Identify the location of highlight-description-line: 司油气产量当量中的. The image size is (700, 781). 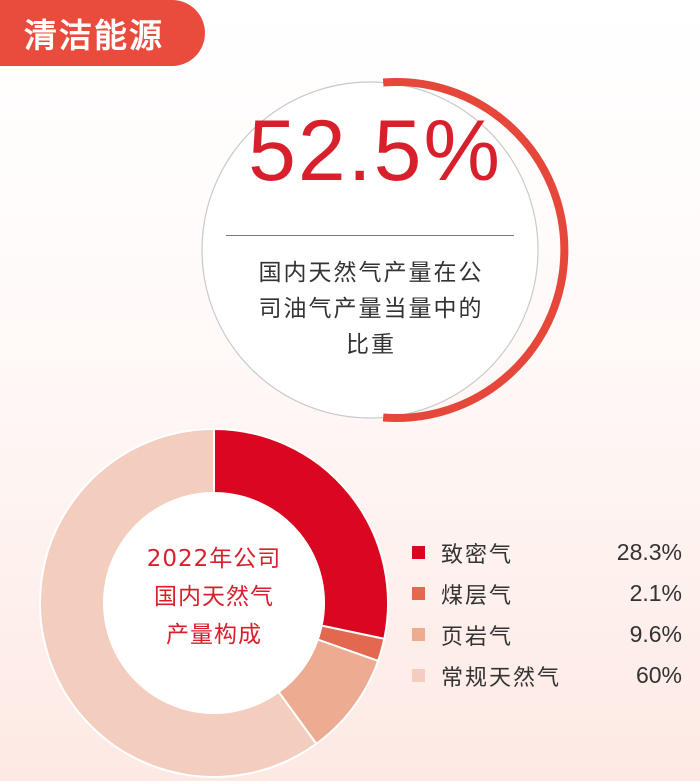
(371, 309).